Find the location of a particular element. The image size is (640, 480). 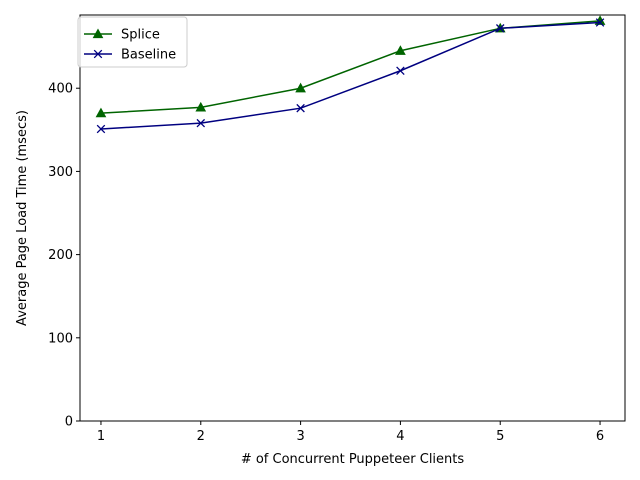

x-tick-label: 1 is located at coordinates (101, 436).